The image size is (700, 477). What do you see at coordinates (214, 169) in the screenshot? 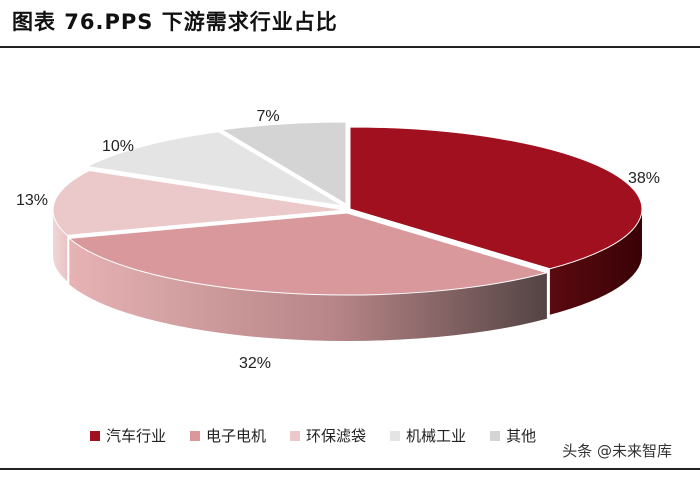
I see `slice-machinery` at bounding box center [214, 169].